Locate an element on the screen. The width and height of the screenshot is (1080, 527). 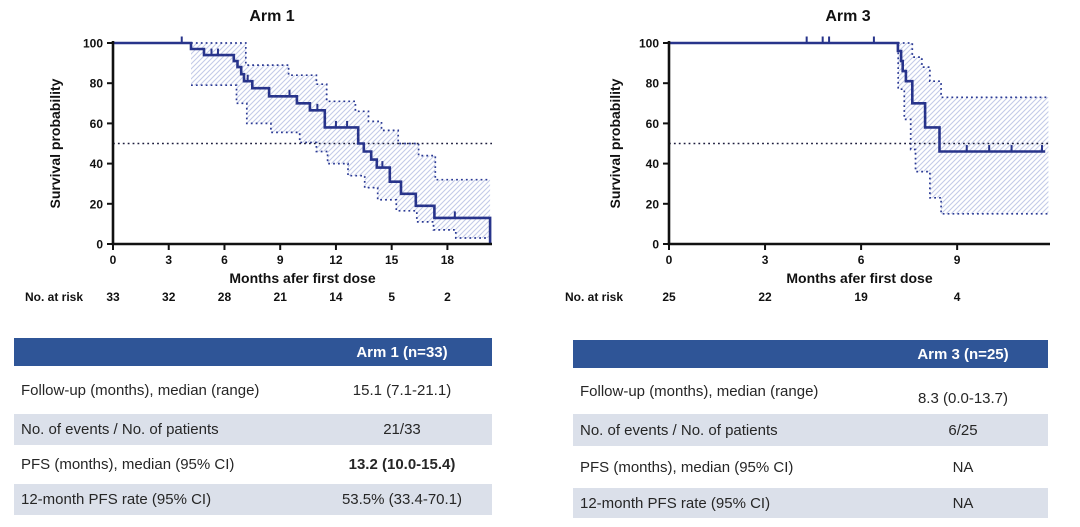
table-row: No. of events / No. of patients 21/33 is located at coordinates (253, 429).